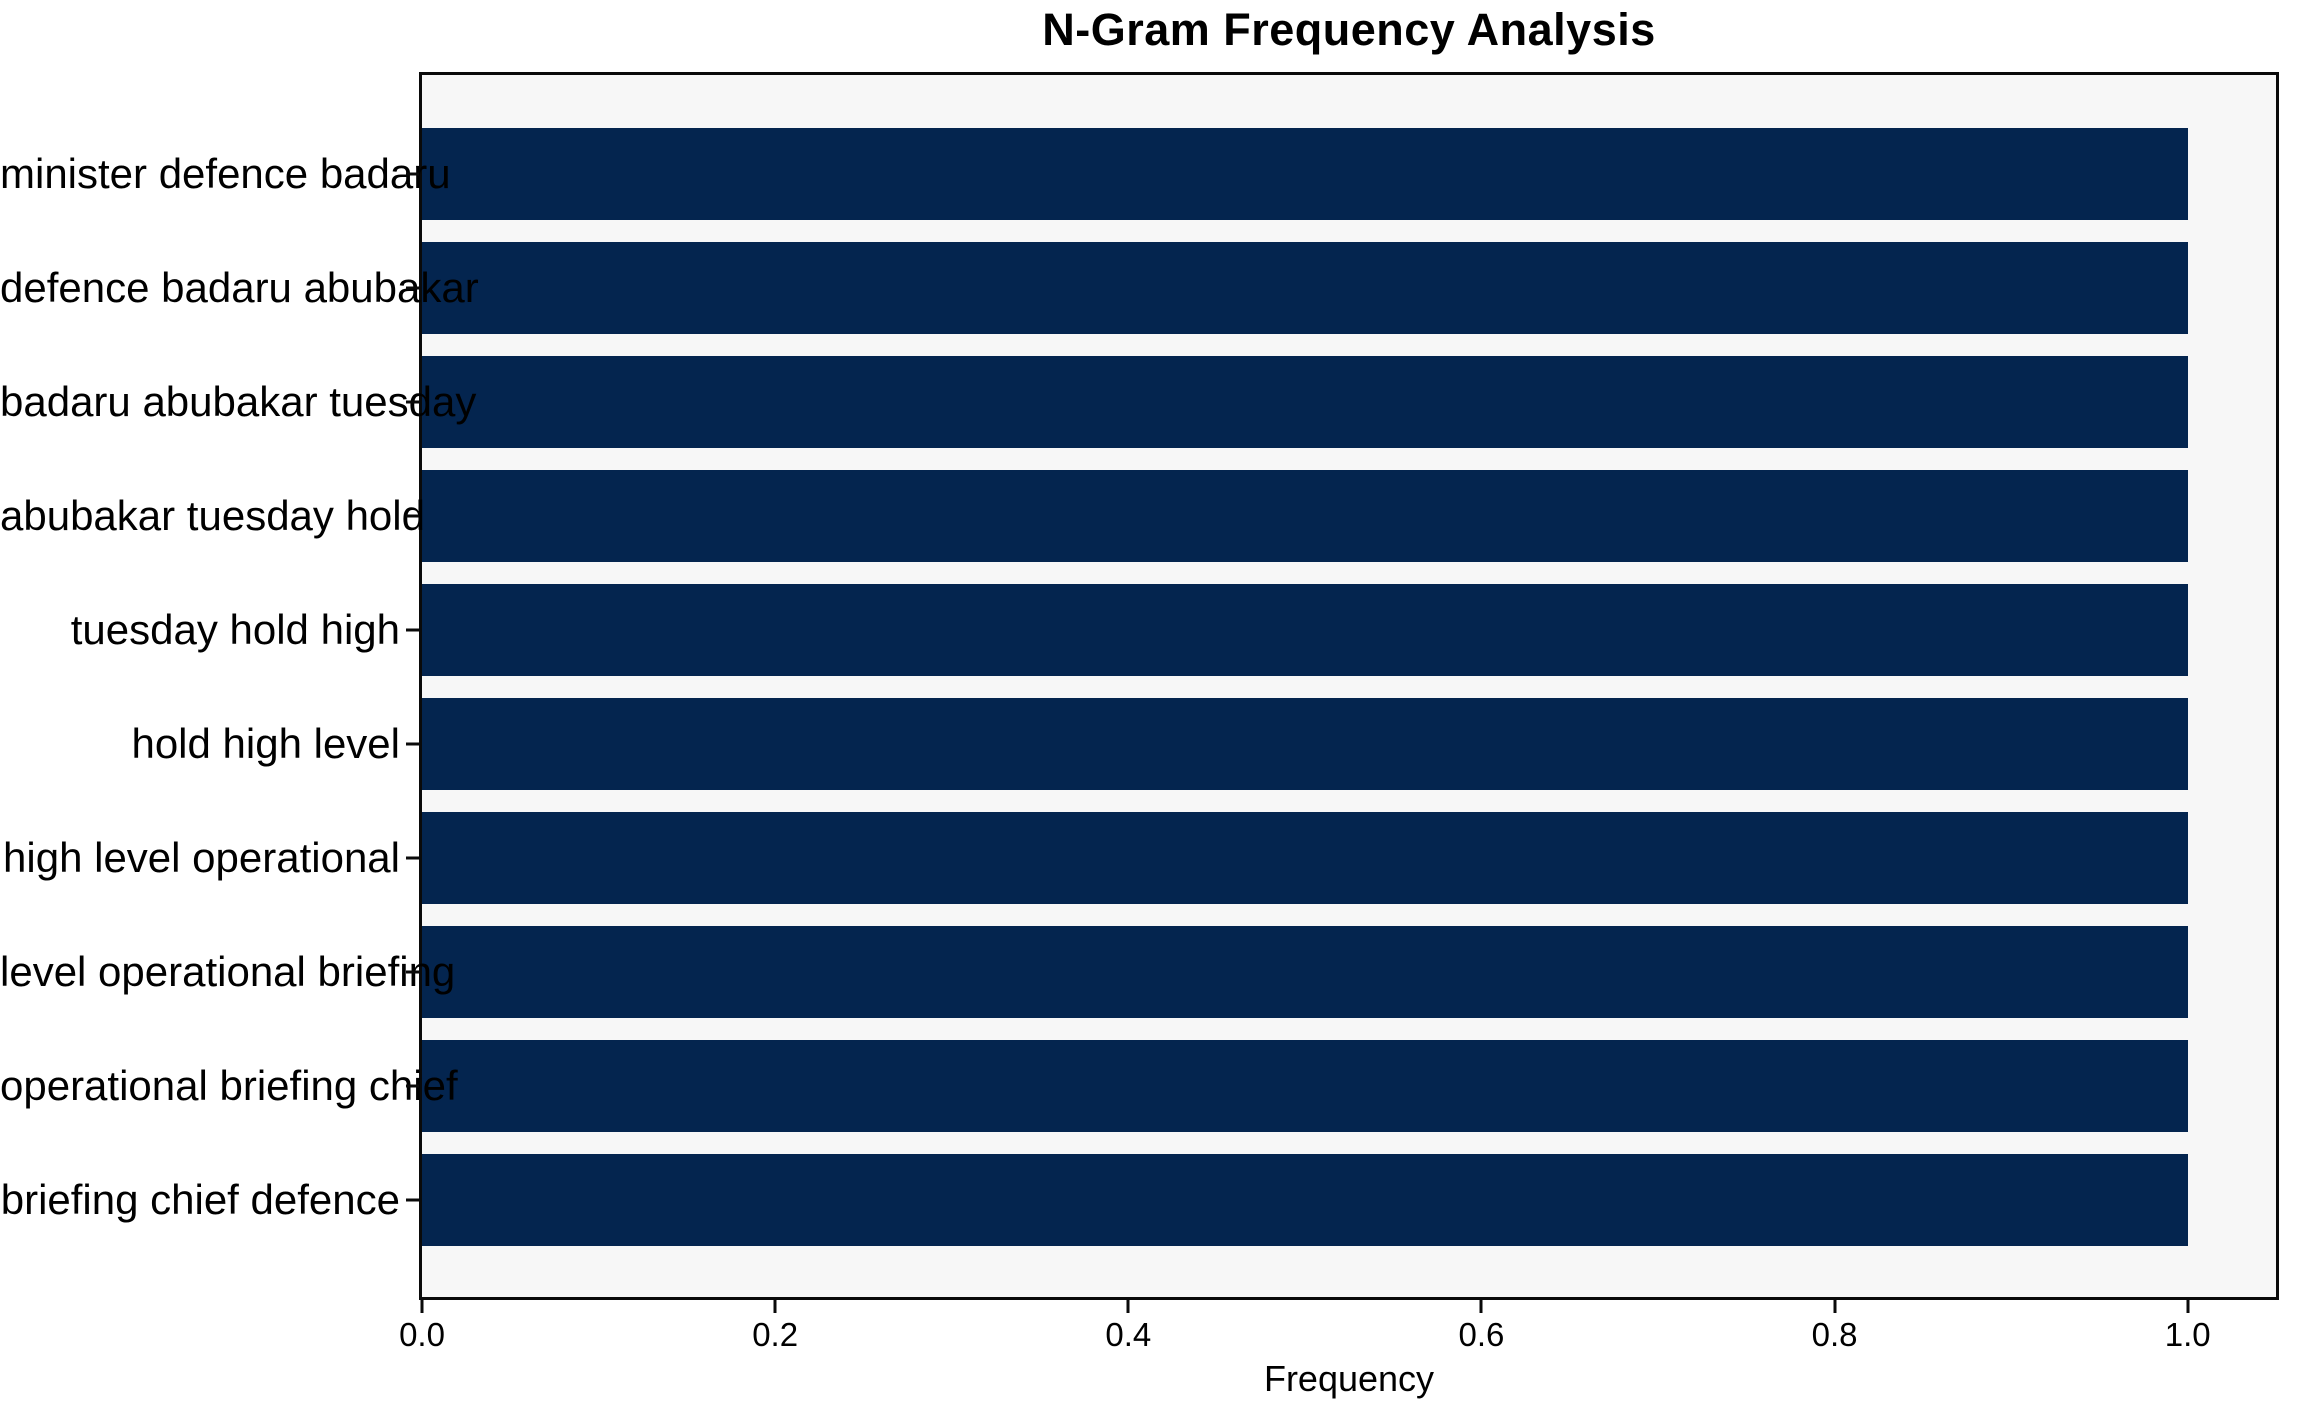  Describe the element at coordinates (1305, 1086) in the screenshot. I see `bar-operational-briefing-chief` at that location.